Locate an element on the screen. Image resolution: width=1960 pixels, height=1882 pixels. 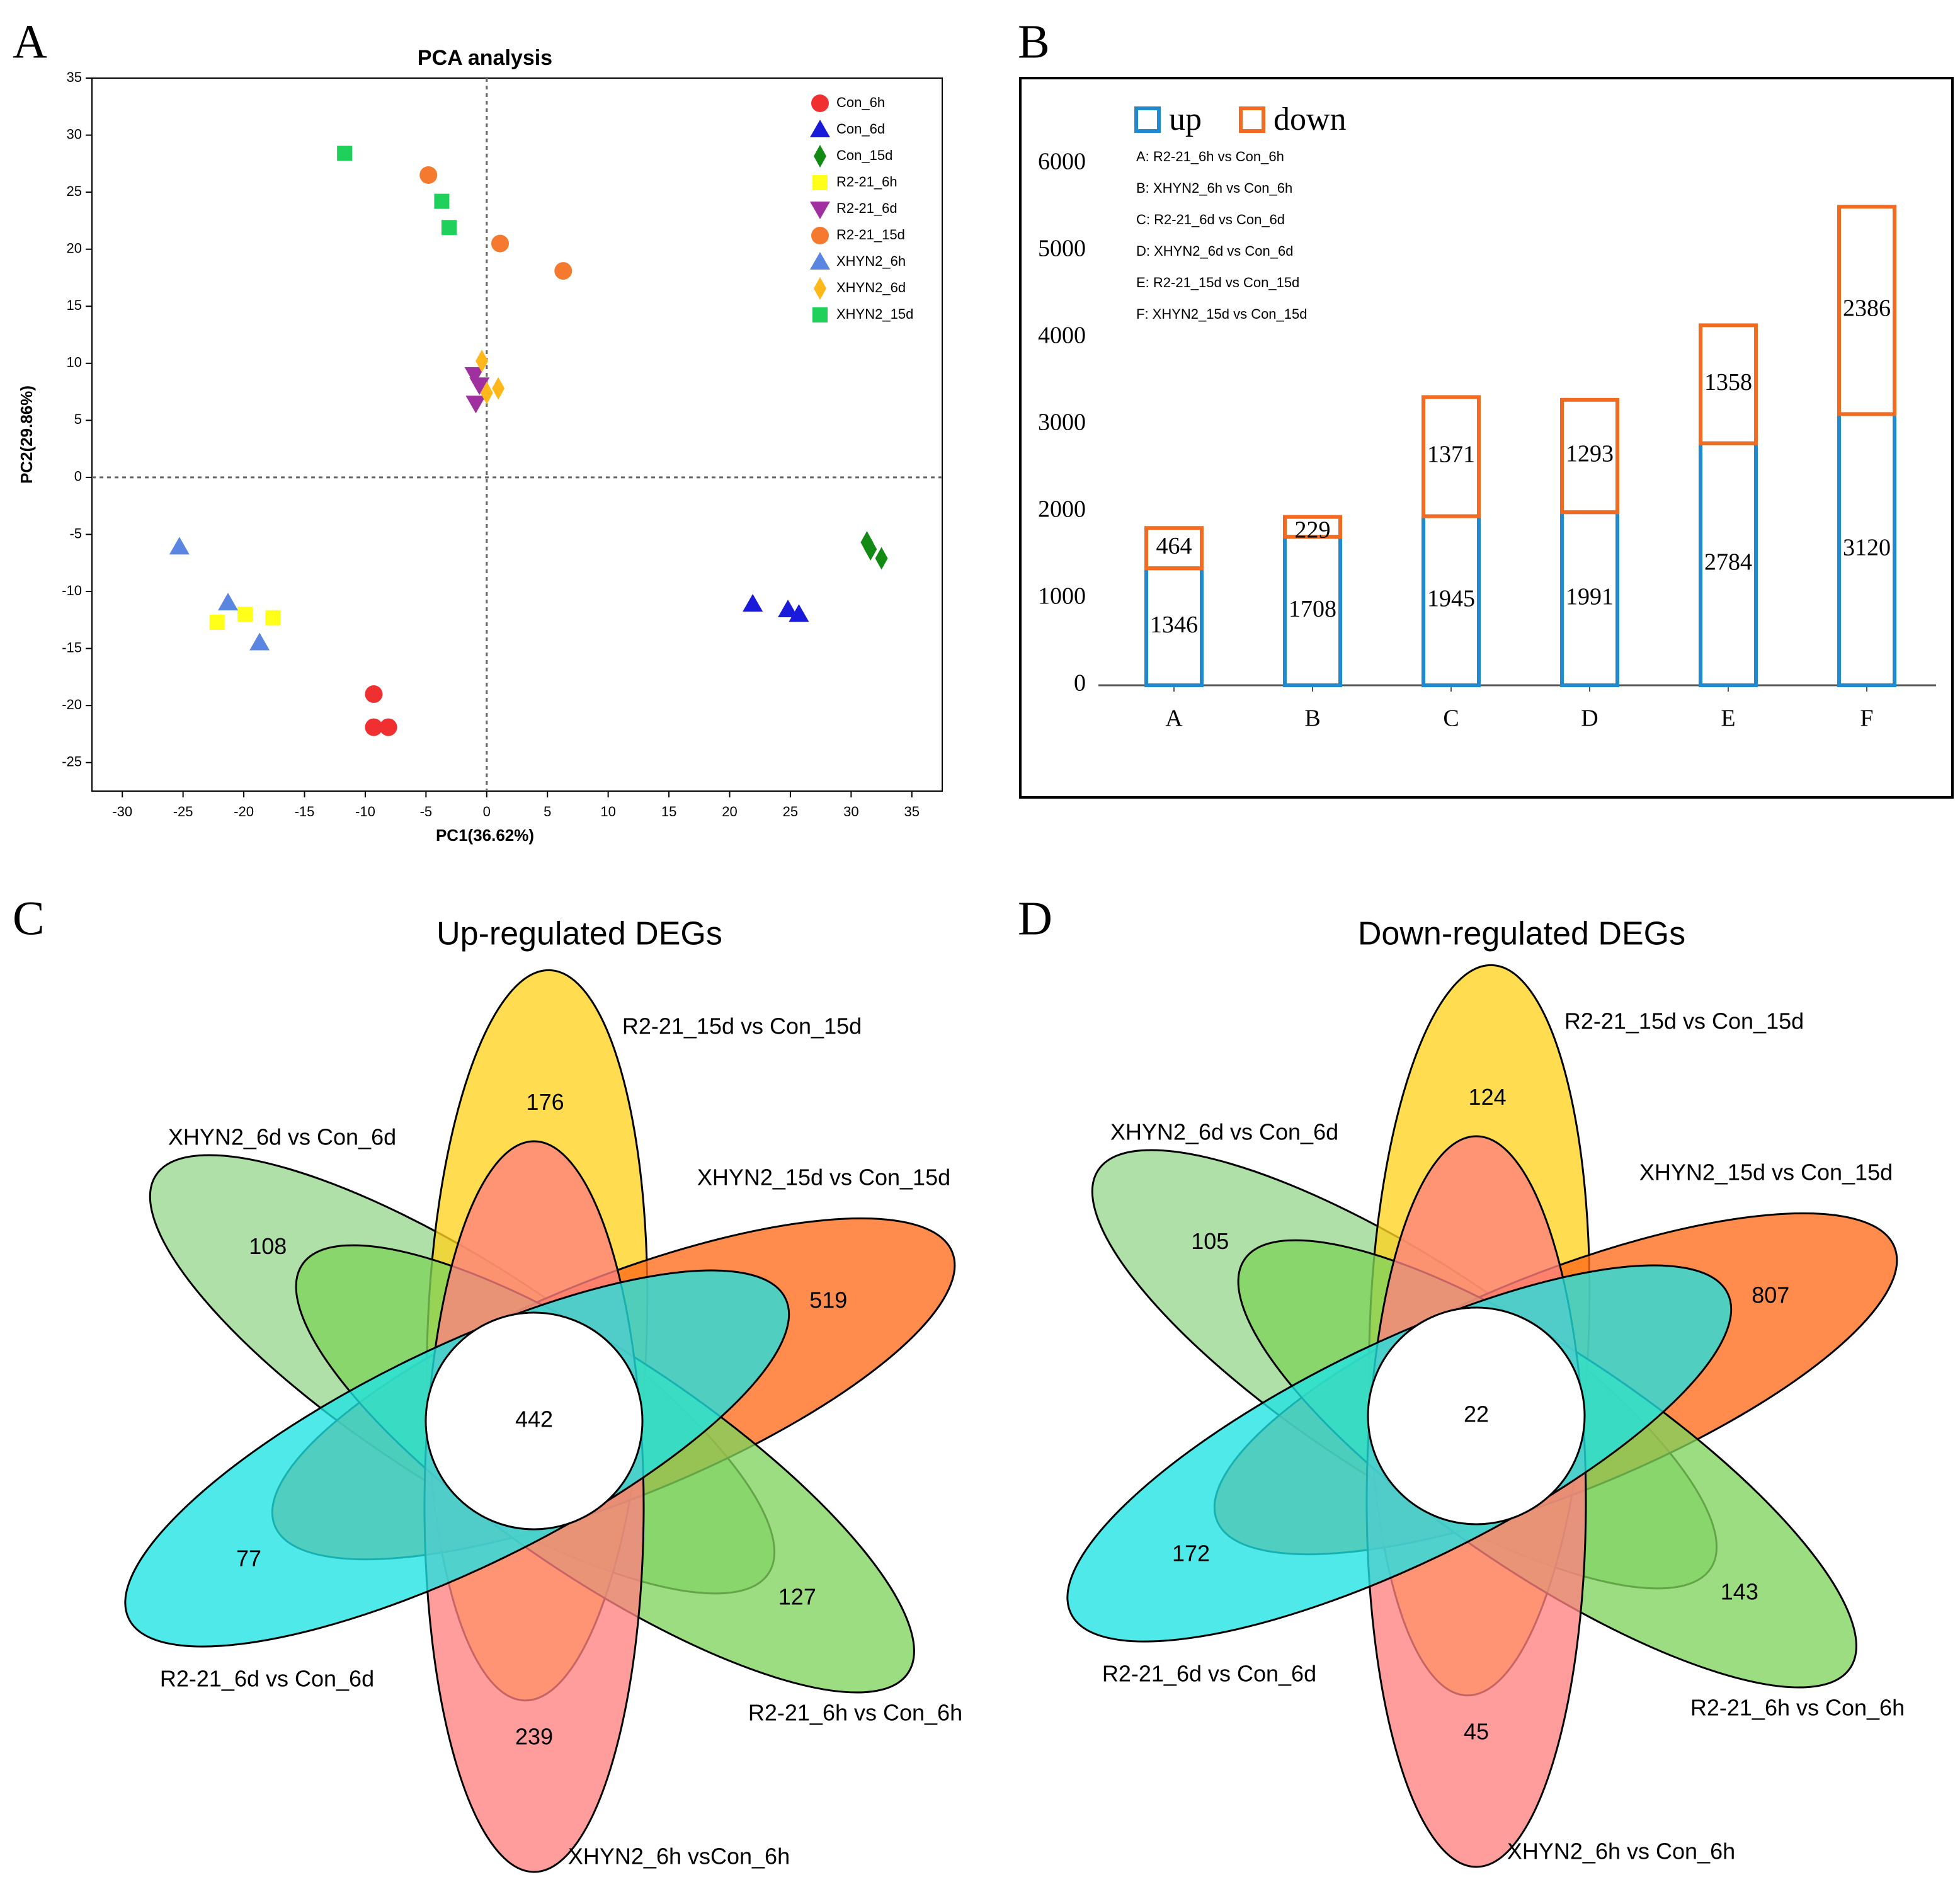
panel-letter: B is located at coordinates (1034, 41).